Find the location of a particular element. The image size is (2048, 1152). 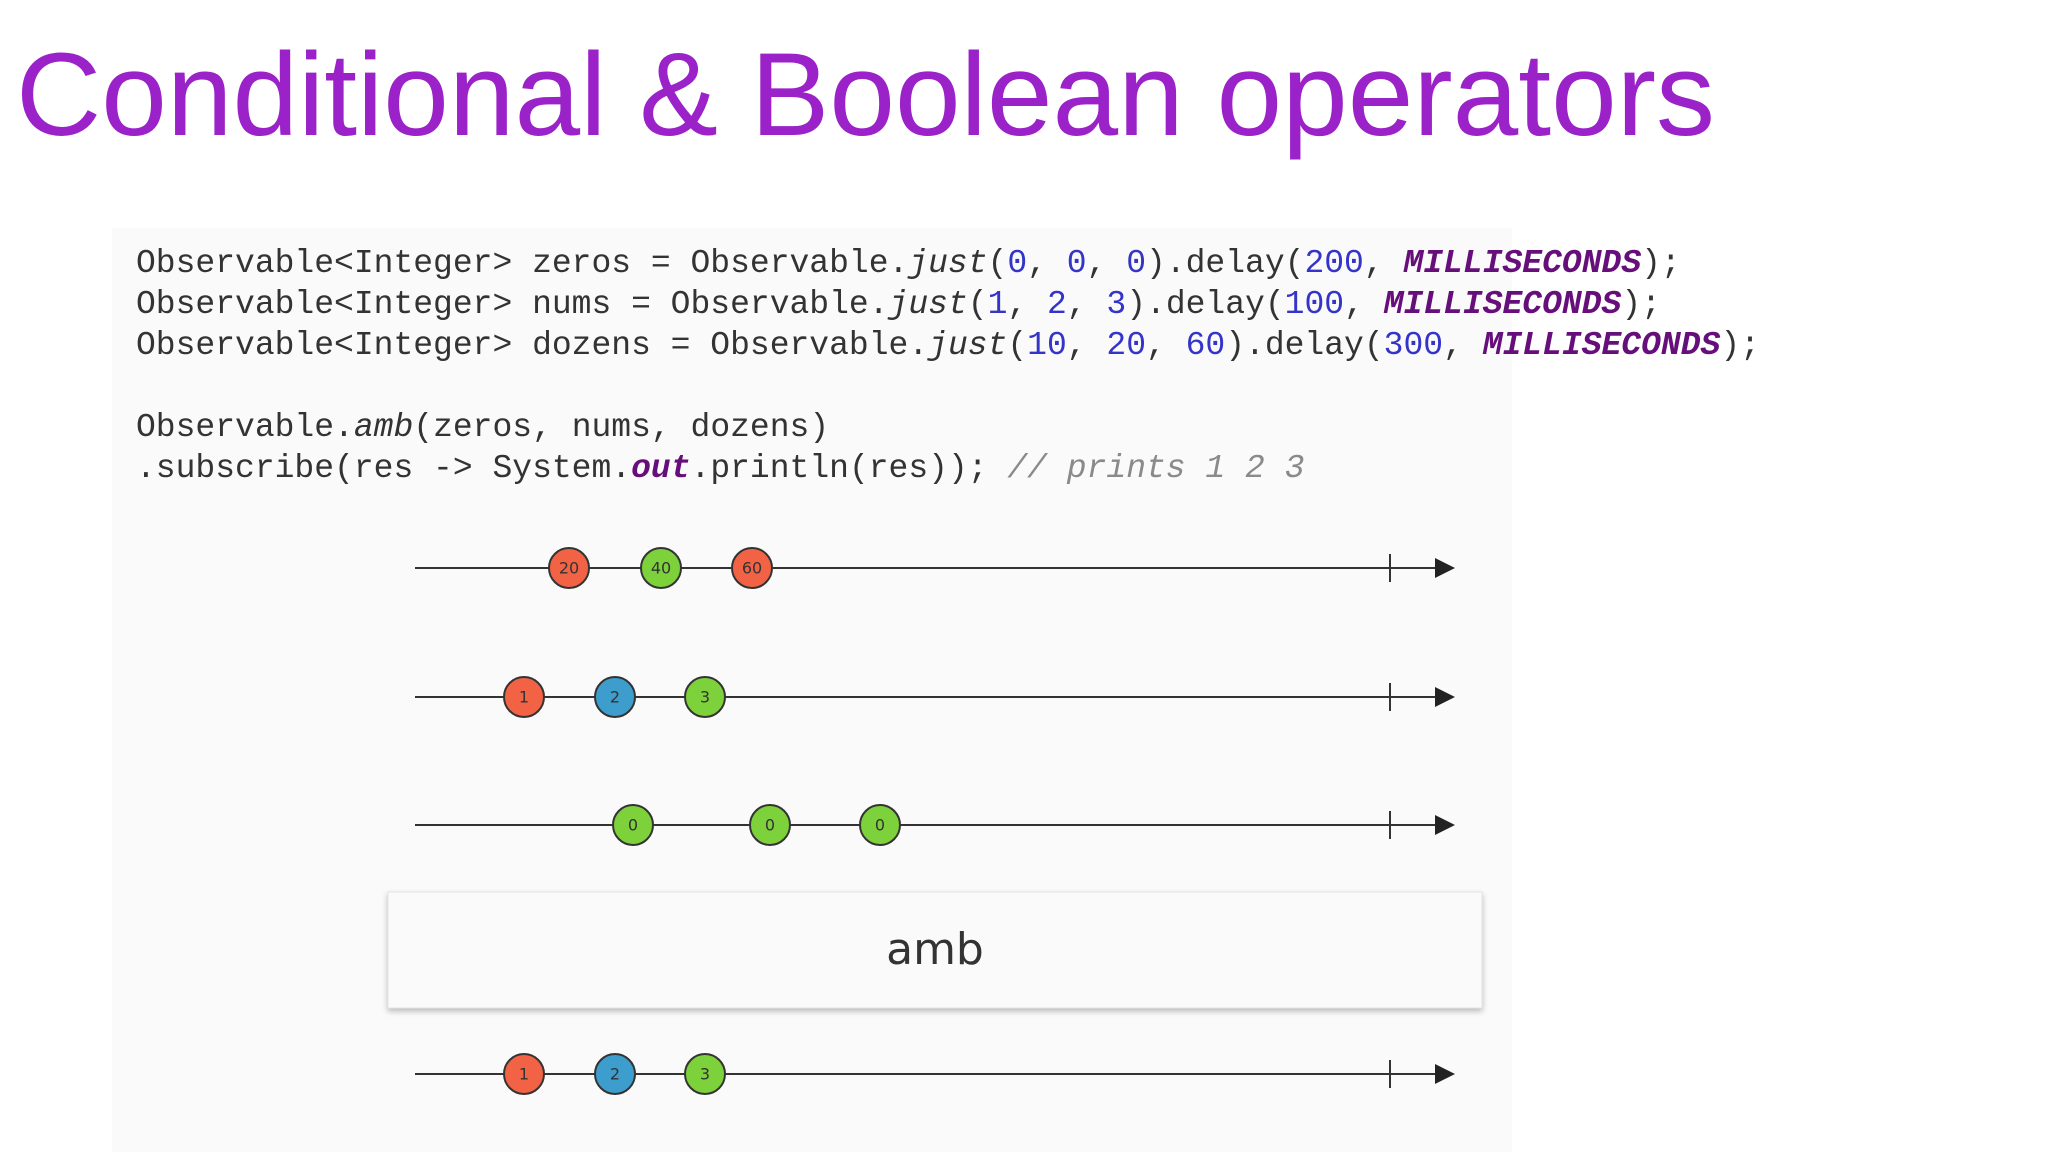

code-token: .subscribe(res -> System. is located at coordinates (383, 468).